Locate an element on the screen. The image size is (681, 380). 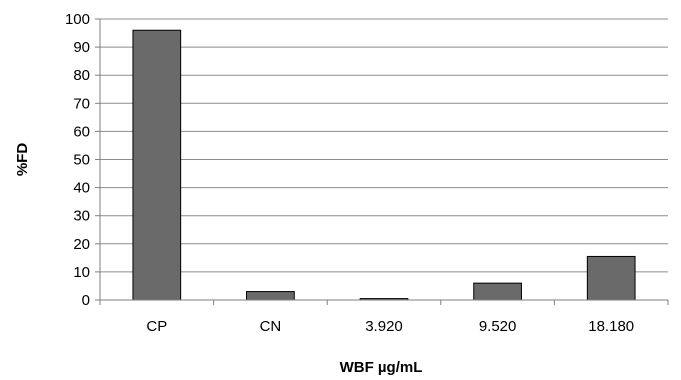
y-tick-labels: 0 10 20 30 40 50 60 70 80 90 100 is located at coordinates (77, 160).